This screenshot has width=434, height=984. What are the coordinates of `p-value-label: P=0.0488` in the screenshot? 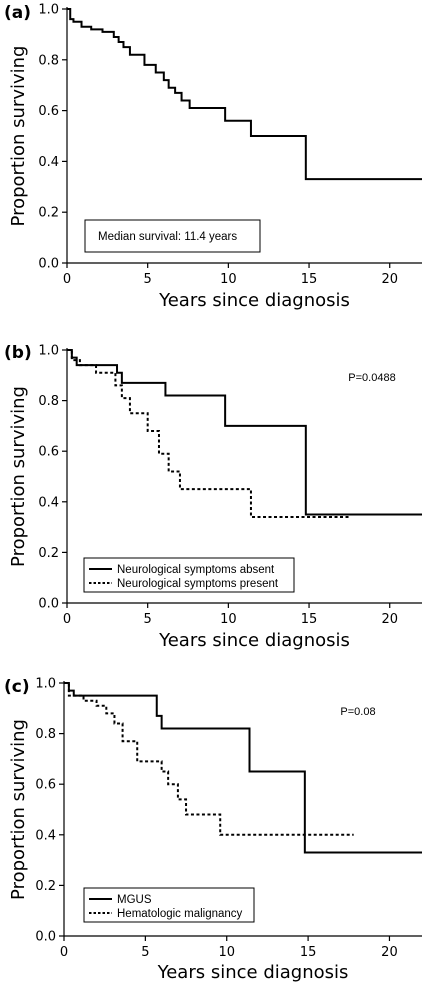 It's located at (371, 378).